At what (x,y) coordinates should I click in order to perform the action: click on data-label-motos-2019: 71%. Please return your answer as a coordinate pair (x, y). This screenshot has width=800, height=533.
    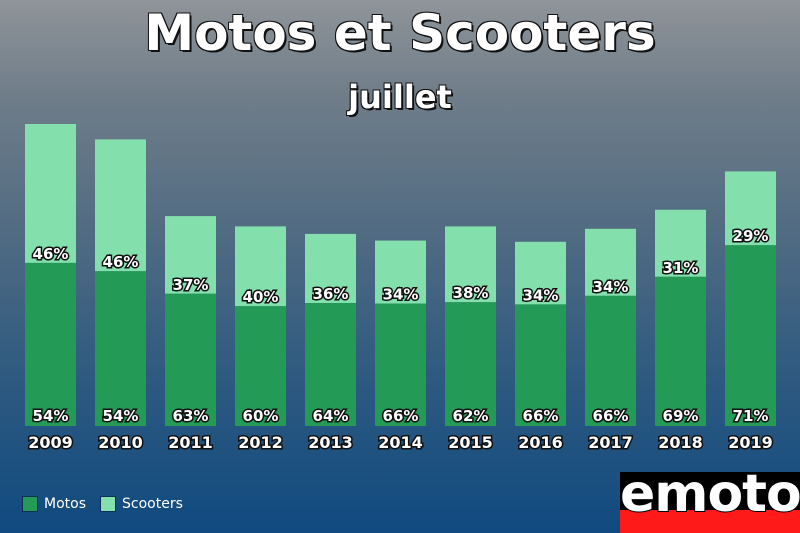
    Looking at the image, I should click on (751, 416).